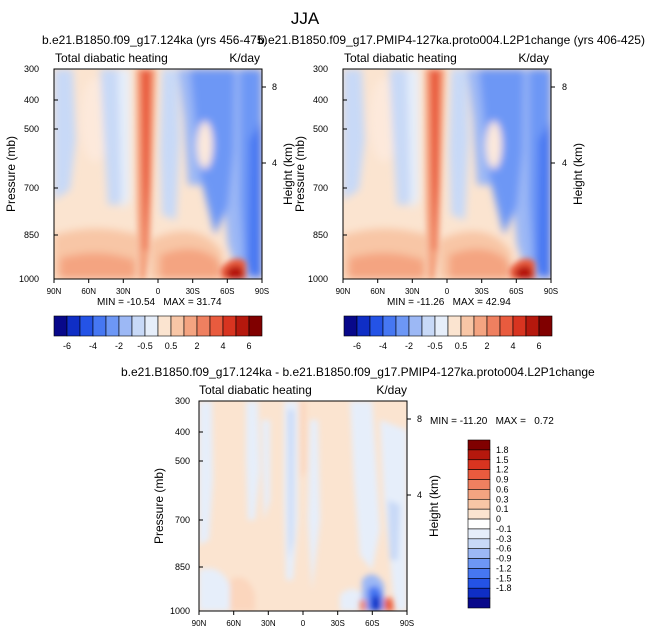  What do you see at coordinates (67, 346) in the screenshot?
I see `colorbar-a-label: -6` at bounding box center [67, 346].